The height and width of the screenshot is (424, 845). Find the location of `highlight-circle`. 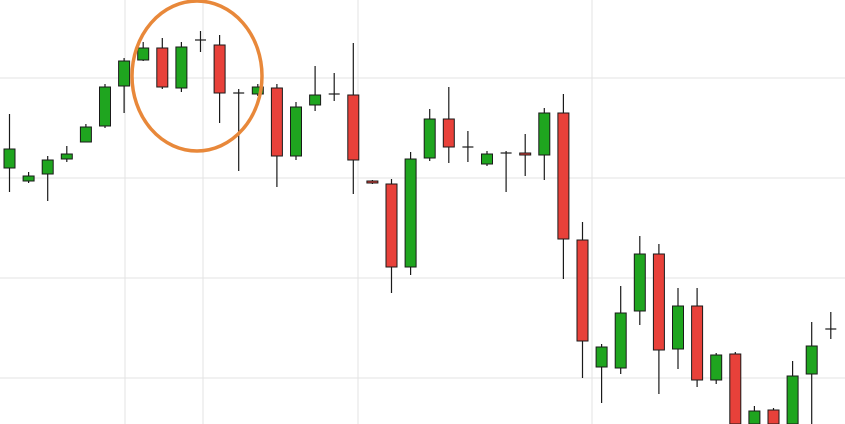

highlight-circle is located at coordinates (197, 76).